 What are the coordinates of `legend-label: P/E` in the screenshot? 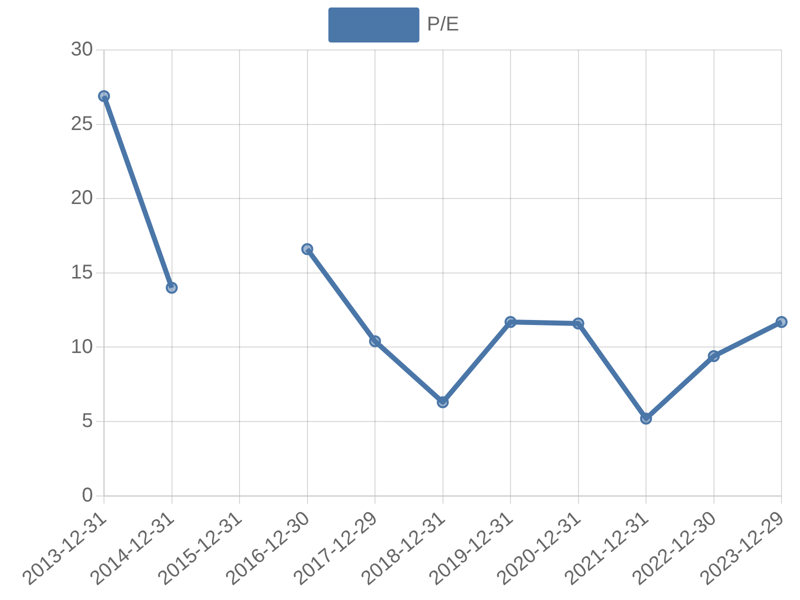 It's located at (443, 25).